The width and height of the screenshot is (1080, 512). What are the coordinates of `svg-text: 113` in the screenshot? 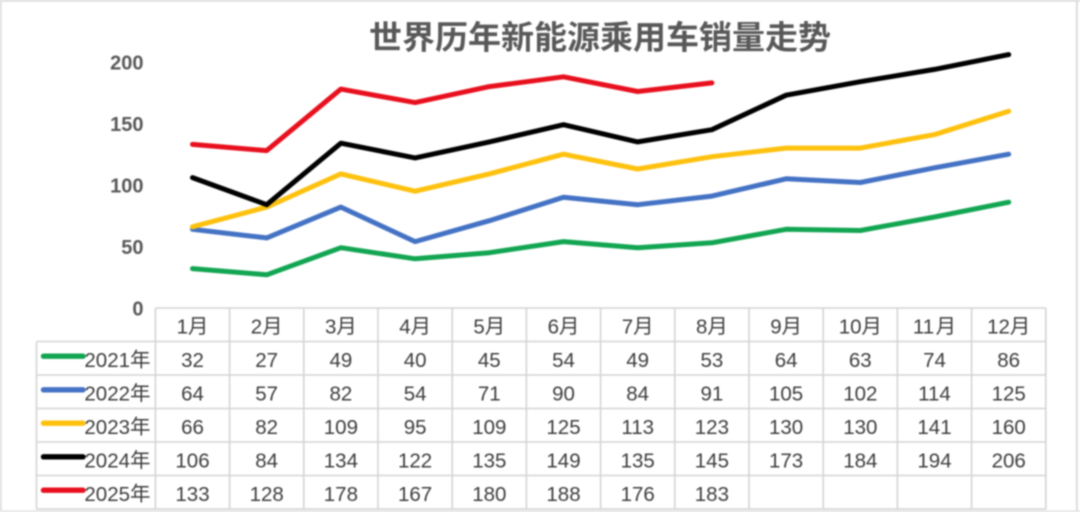 It's located at (637, 427).